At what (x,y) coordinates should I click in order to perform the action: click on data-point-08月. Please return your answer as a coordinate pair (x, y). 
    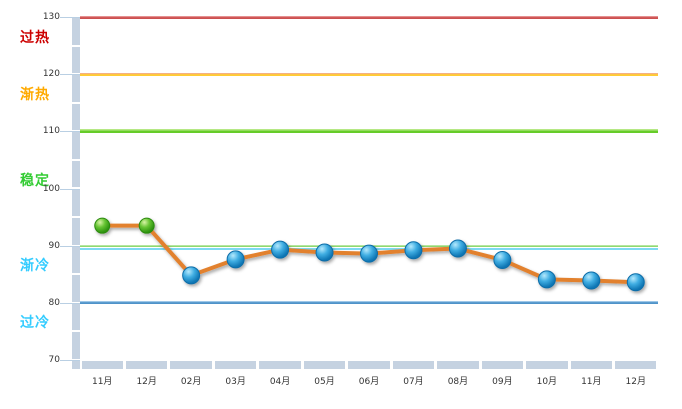
    Looking at the image, I should click on (457, 248).